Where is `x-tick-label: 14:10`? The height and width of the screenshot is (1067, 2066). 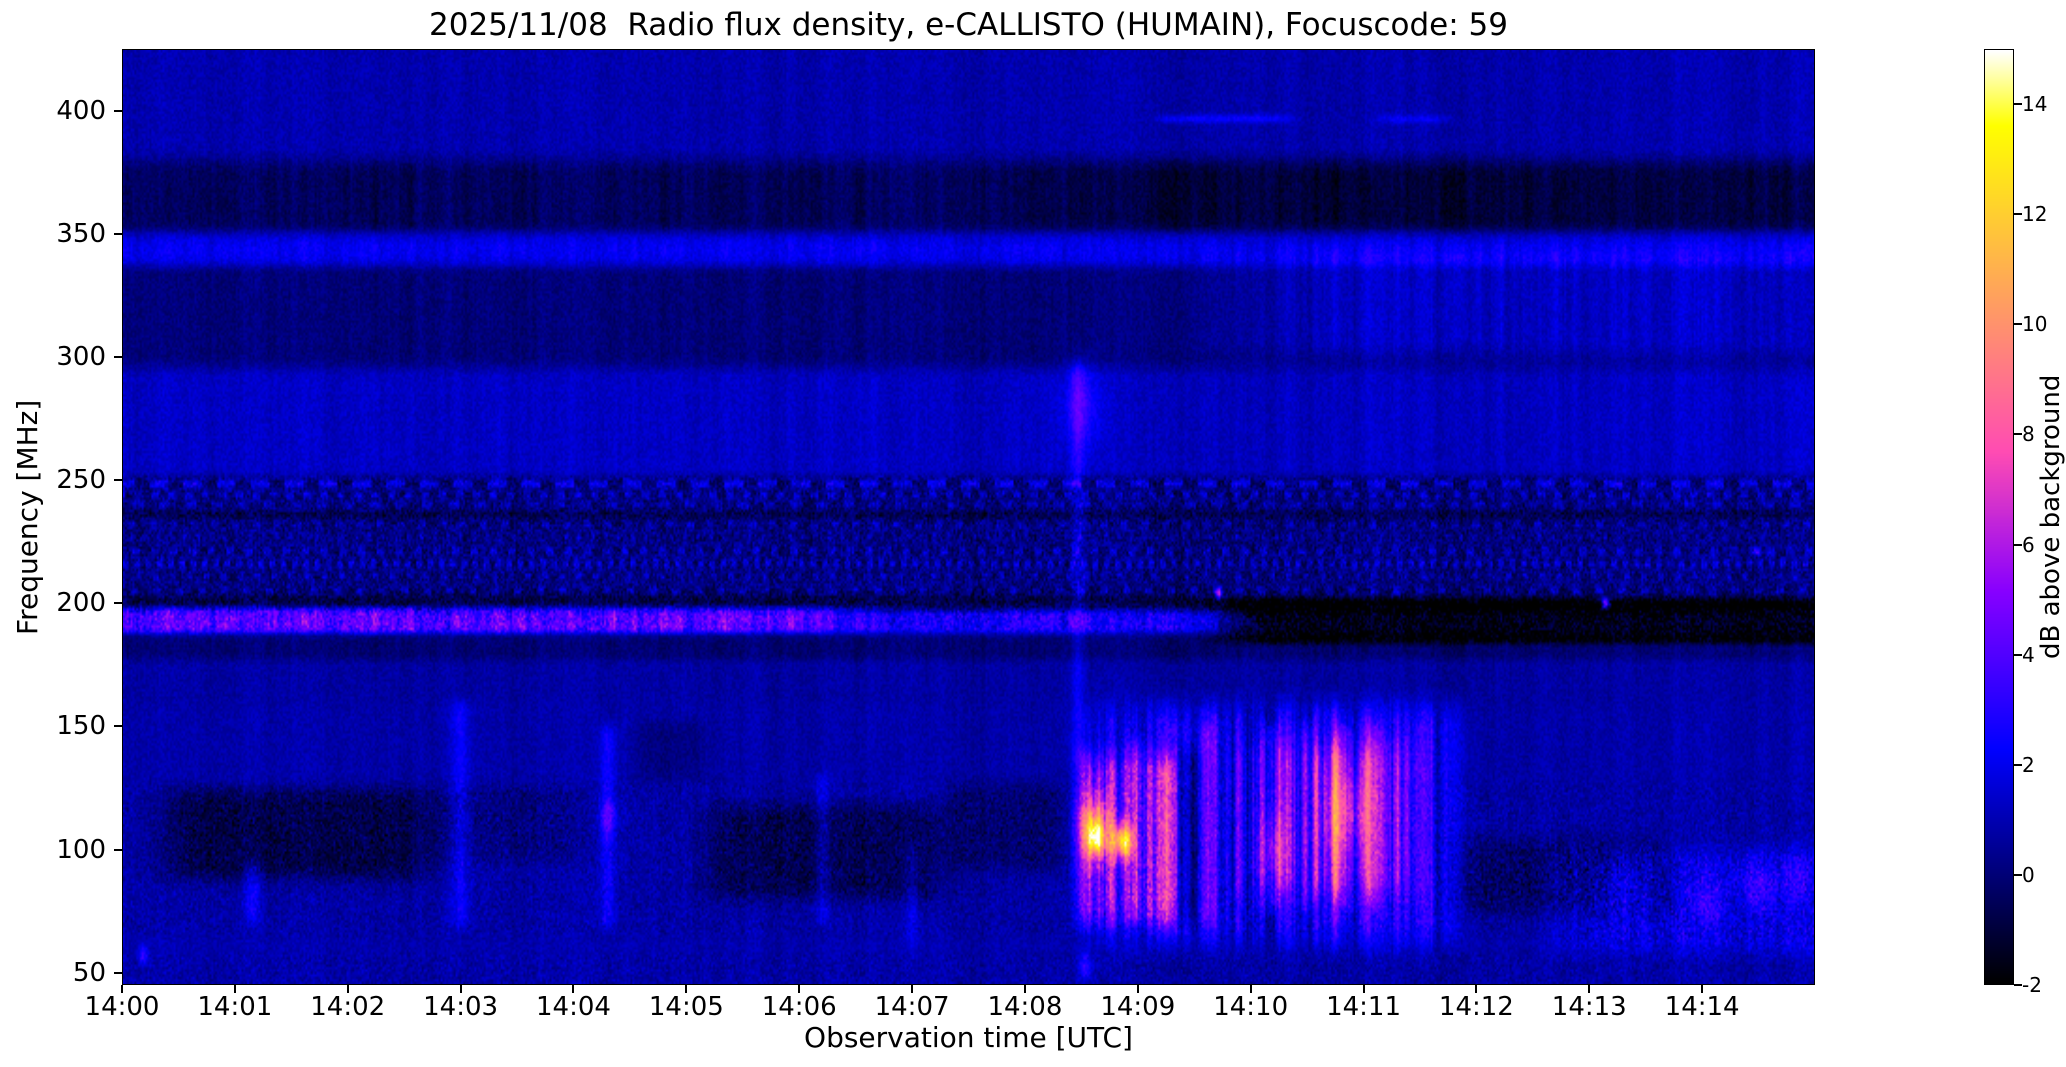
x-tick-label: 14:10 is located at coordinates (1251, 1007).